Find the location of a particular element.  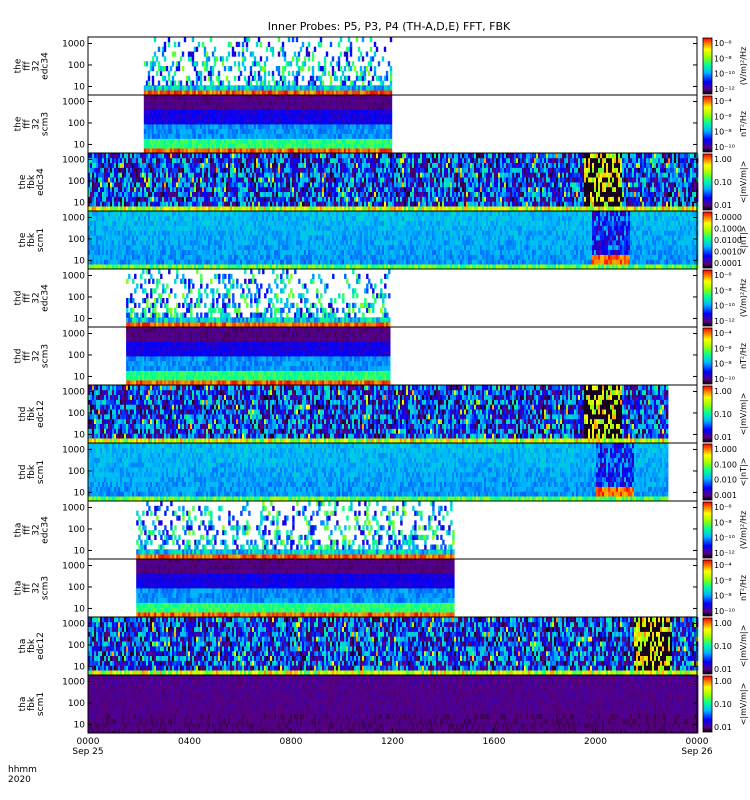

panel-label: thefff32scm3 is located at coordinates (32, 124).